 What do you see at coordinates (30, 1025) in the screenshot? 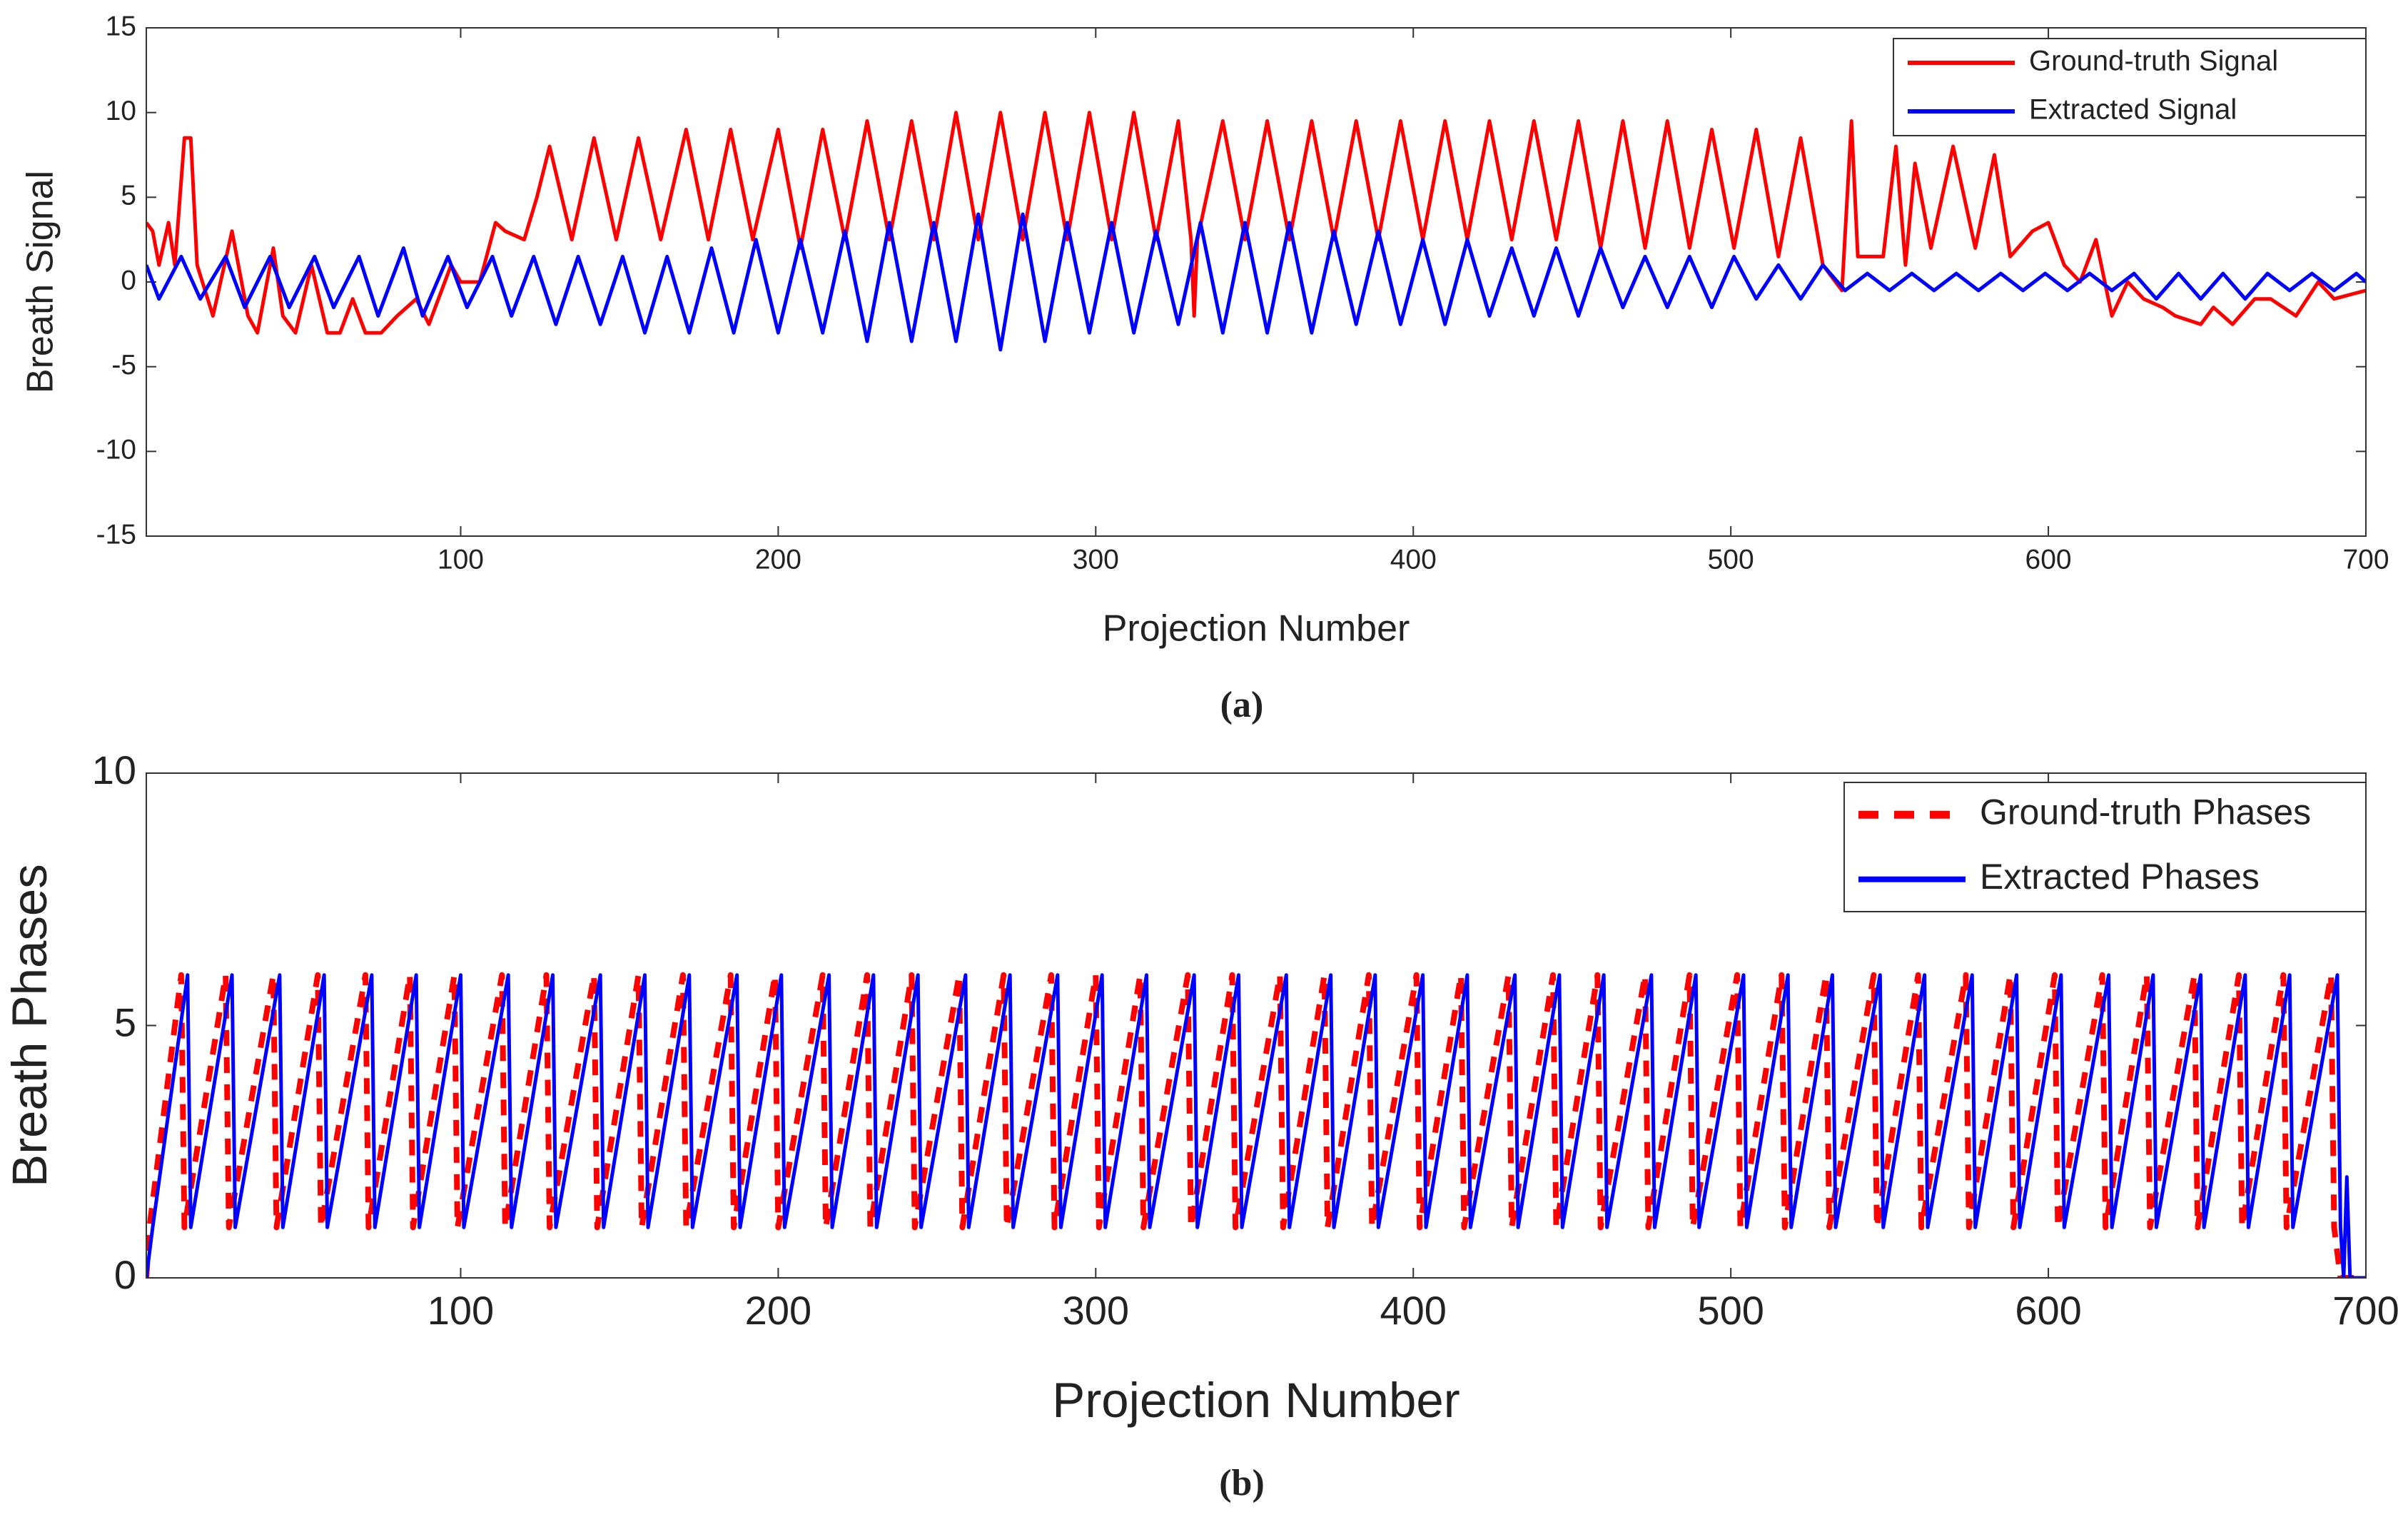
I see `y-axis-label: Breath Phases` at bounding box center [30, 1025].